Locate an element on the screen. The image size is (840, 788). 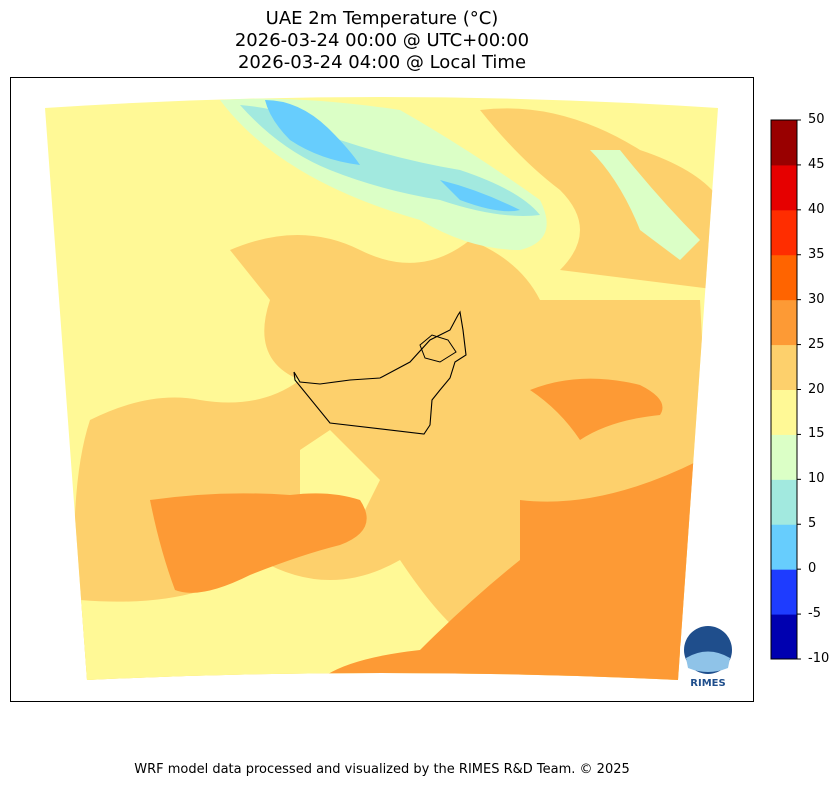
colorbar-tick-label: 15 is located at coordinates (816, 434).